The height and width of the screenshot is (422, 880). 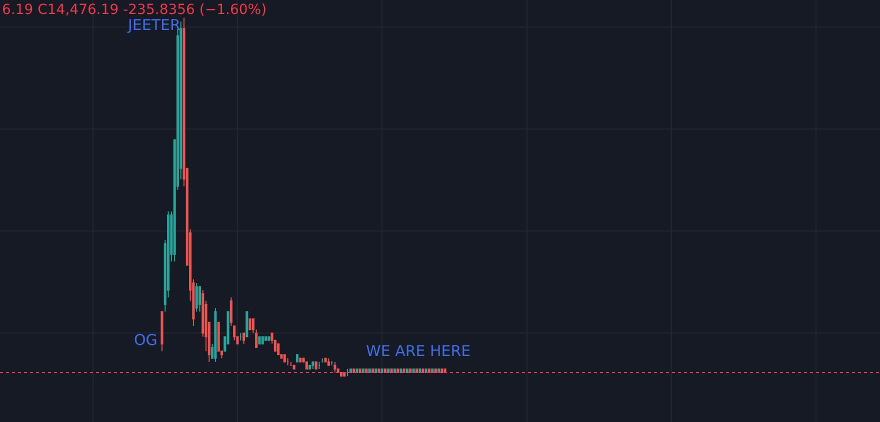 What do you see at coordinates (153, 25) in the screenshot?
I see `annotation: JEETER` at bounding box center [153, 25].